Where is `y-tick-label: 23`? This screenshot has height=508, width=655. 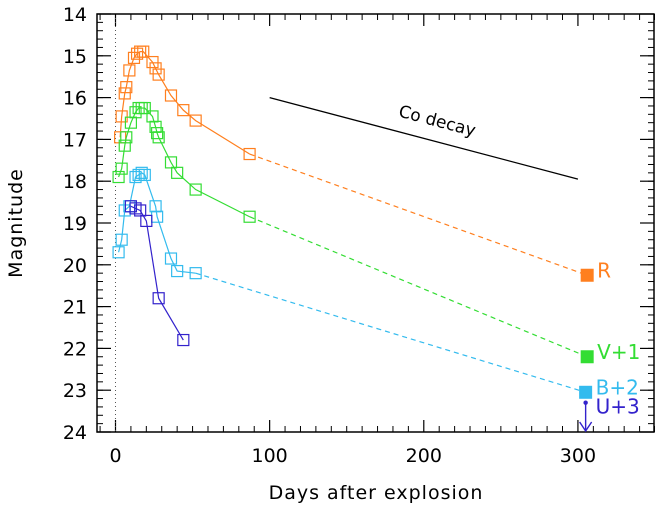
y-tick-label: 23 is located at coordinates (75, 391).